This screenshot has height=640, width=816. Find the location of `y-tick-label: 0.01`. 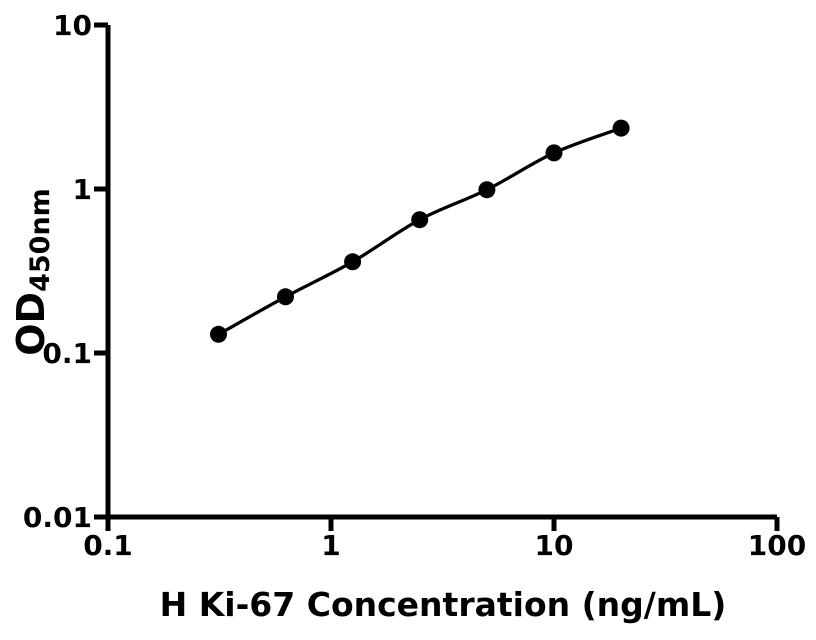

y-tick-label: 0.01 is located at coordinates (57, 517).